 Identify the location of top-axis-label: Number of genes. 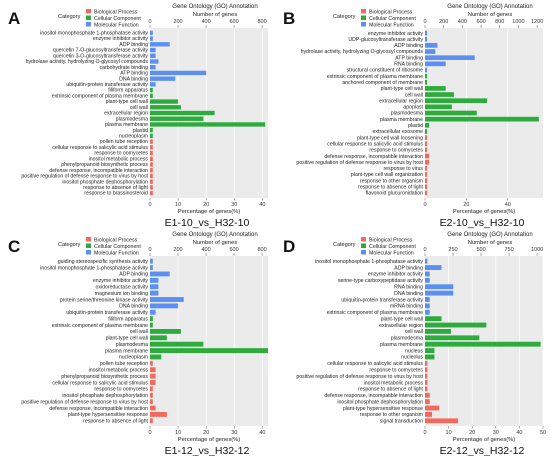
(490, 243).